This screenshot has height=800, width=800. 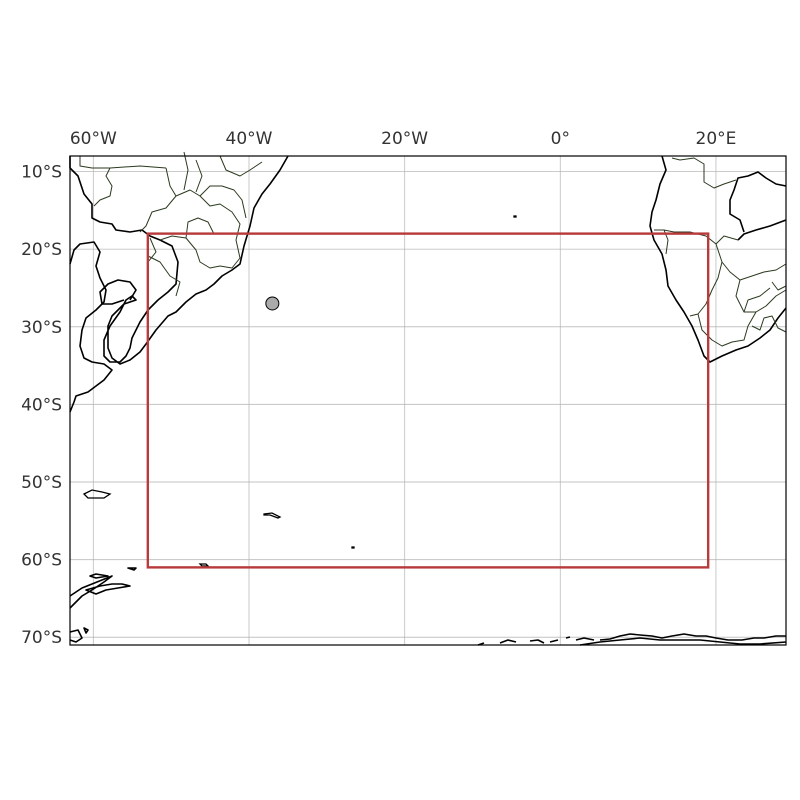 What do you see at coordinates (97, 494) in the screenshot?
I see `falkland-islands` at bounding box center [97, 494].